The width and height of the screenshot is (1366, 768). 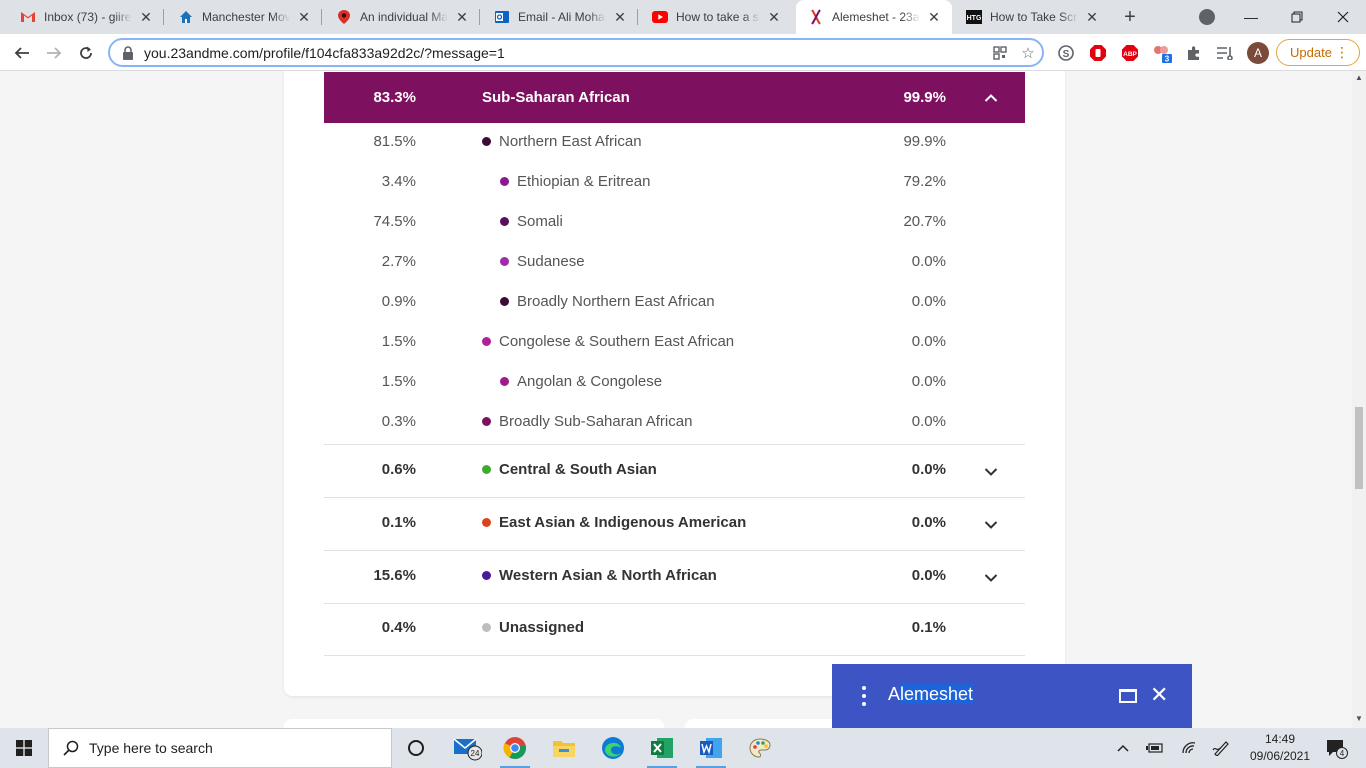 What do you see at coordinates (398, 181) in the screenshot?
I see `subregion-percent: 3.4%` at bounding box center [398, 181].